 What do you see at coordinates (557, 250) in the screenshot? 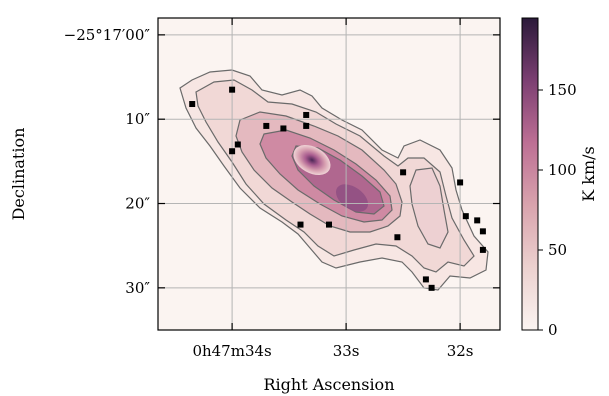
I see `colorbar-tick-label-1: 50` at bounding box center [557, 250].